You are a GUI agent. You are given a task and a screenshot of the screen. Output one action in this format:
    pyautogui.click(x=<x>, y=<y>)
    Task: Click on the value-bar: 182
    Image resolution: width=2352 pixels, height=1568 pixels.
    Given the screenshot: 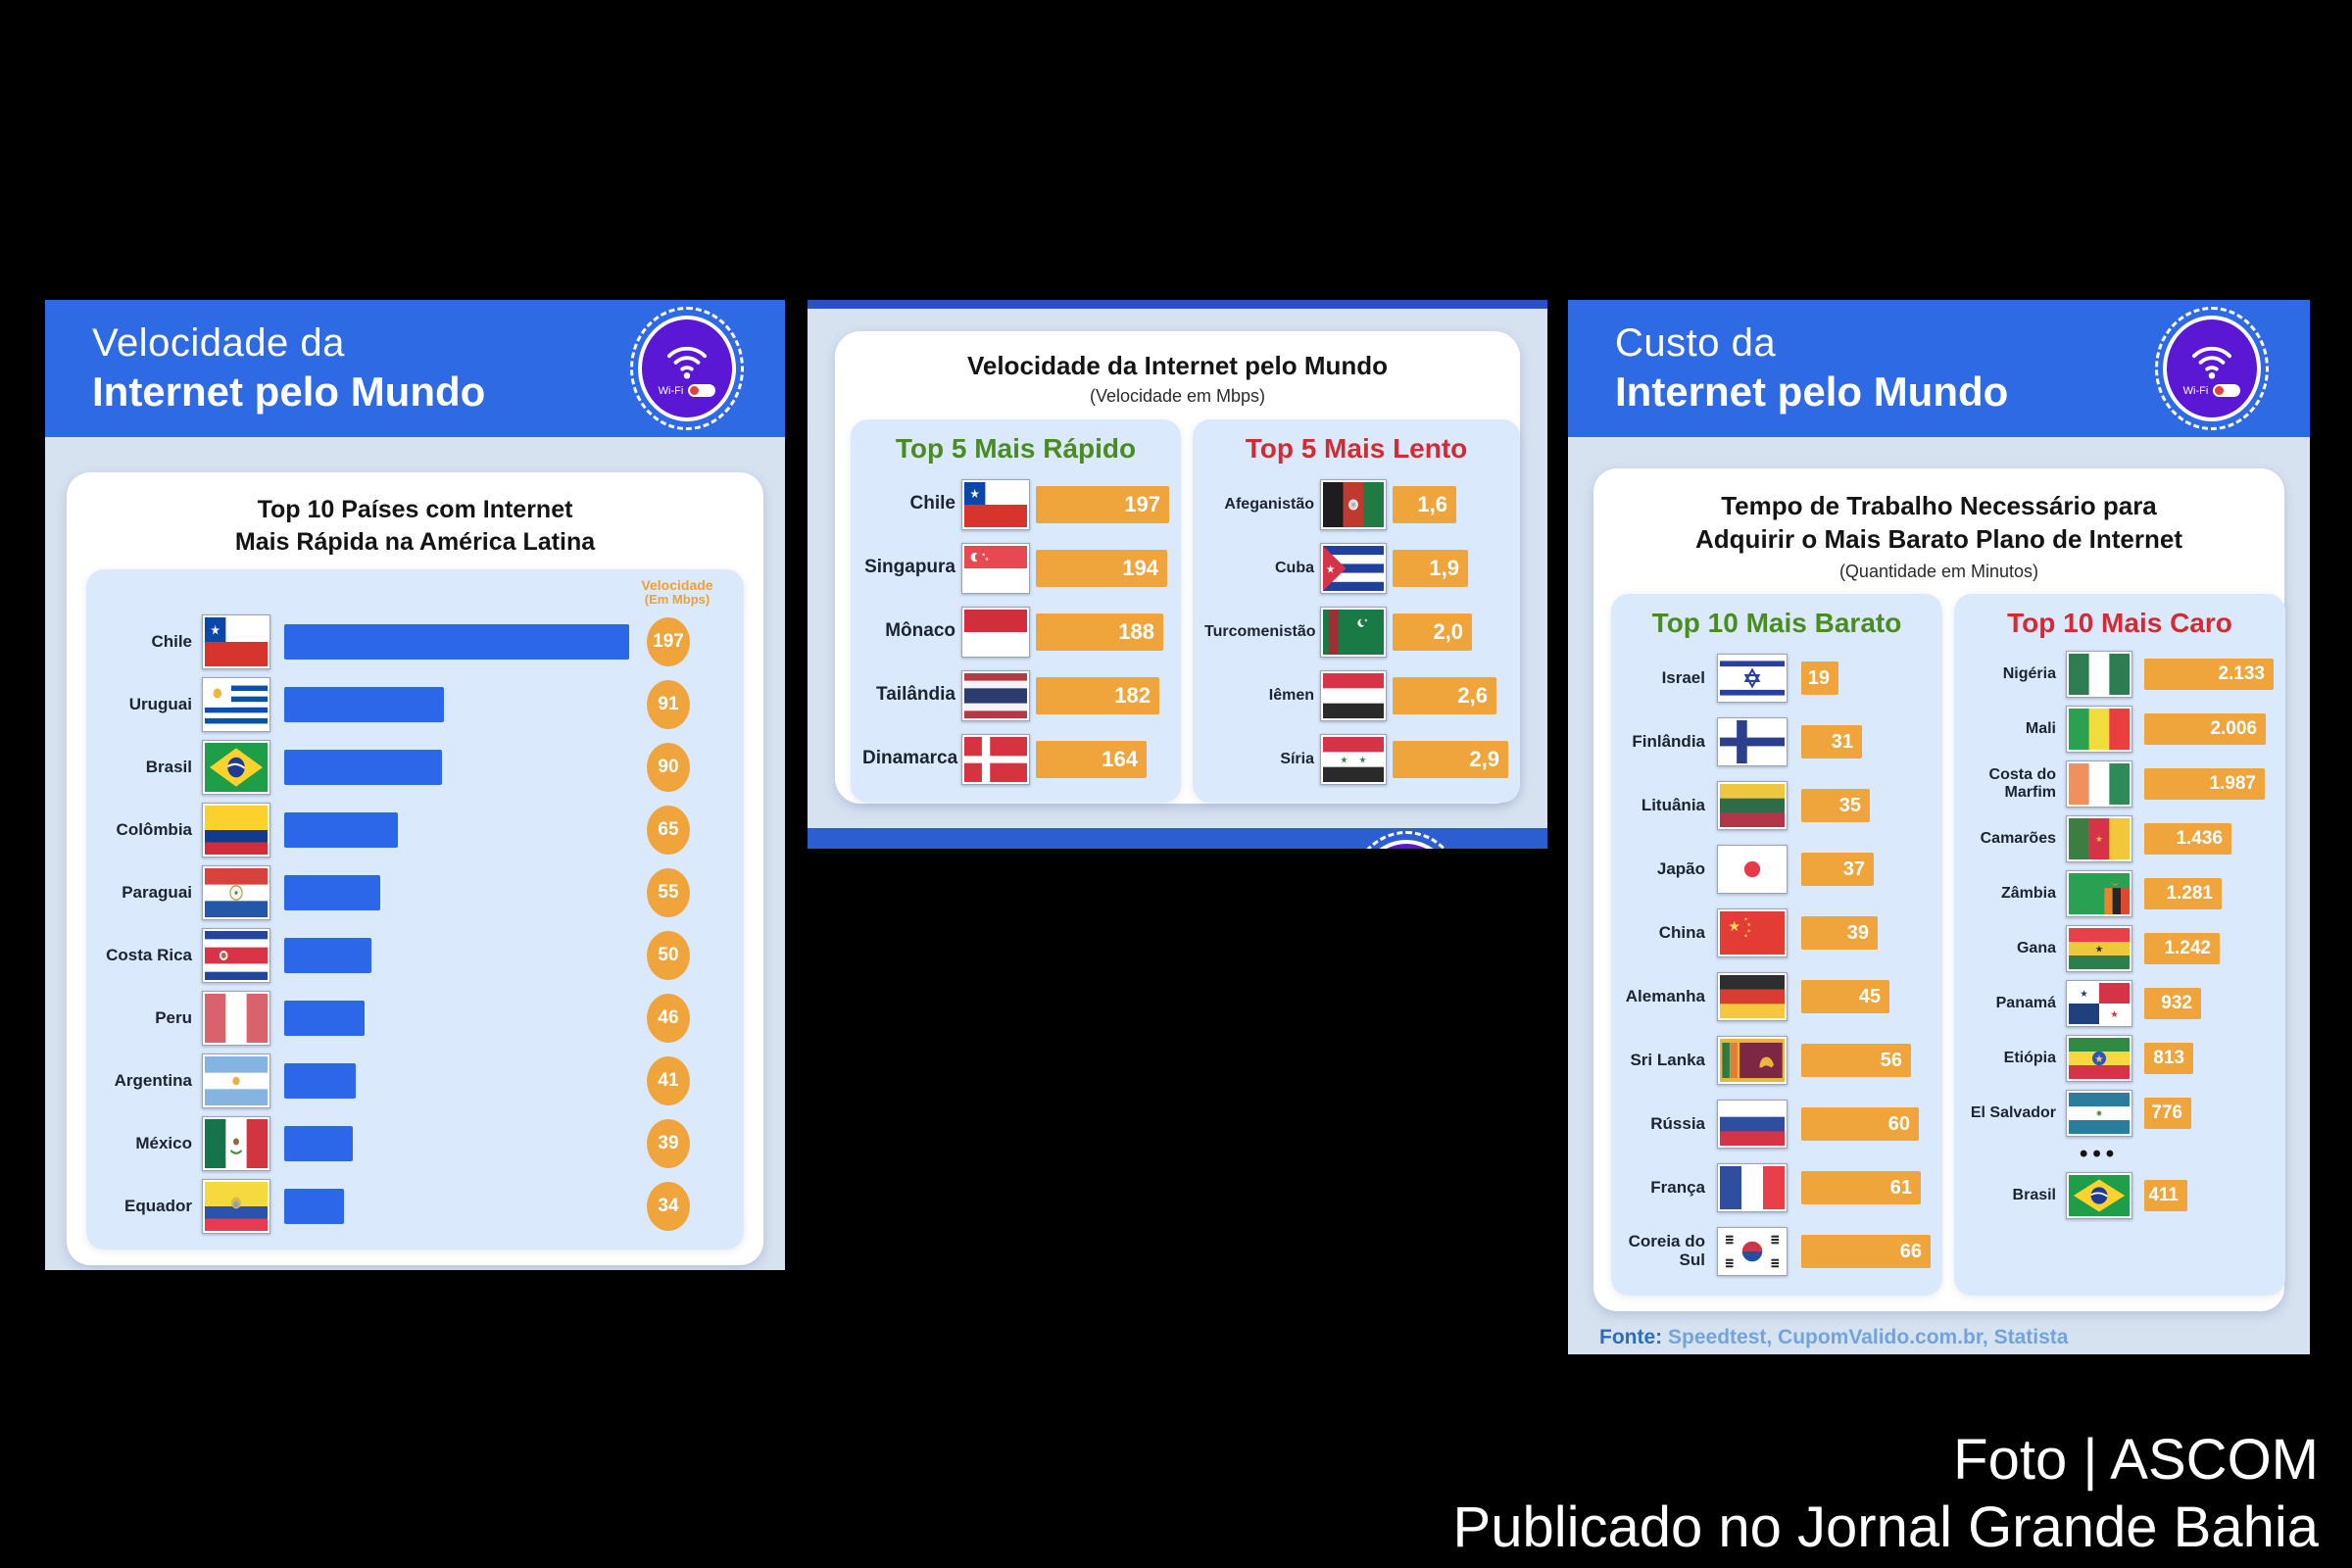 What is the action you would take?
    pyautogui.click(x=1097, y=695)
    